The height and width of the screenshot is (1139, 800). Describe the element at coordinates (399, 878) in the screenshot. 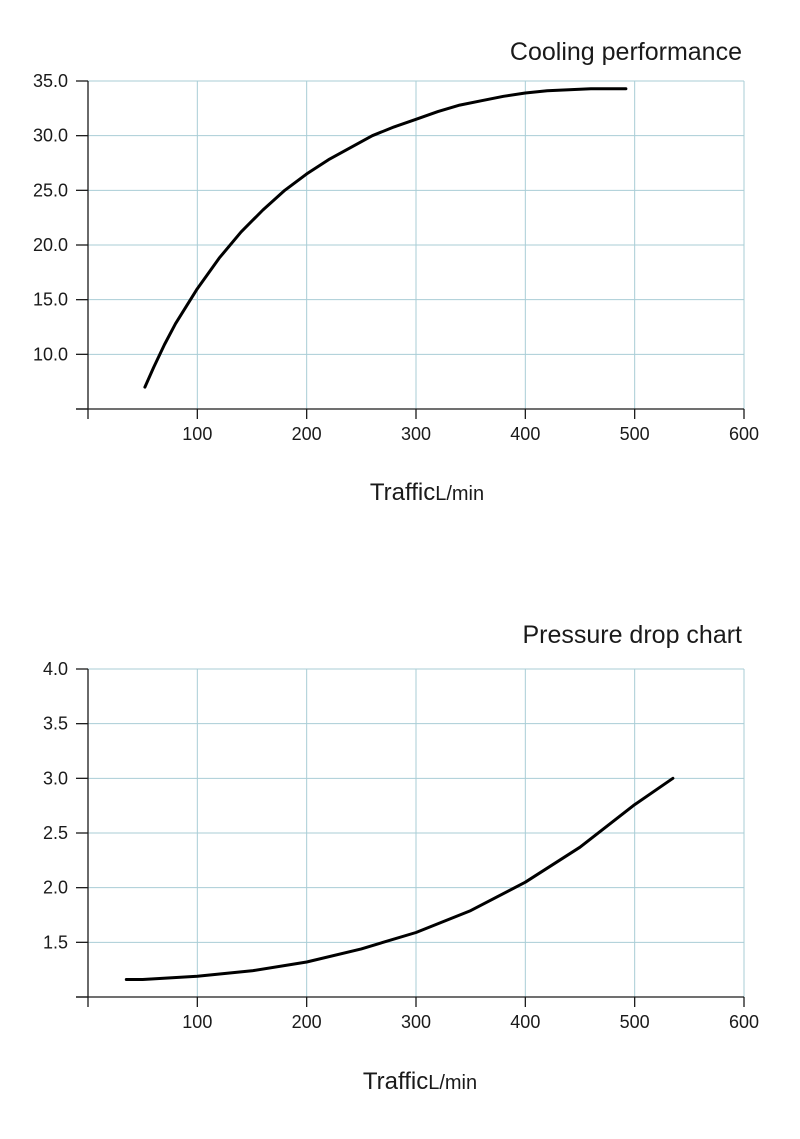

I see `pressure-drop-line` at that location.